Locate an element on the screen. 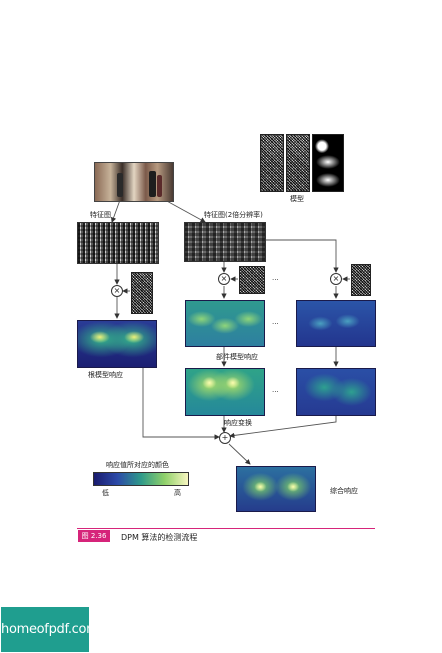 This screenshot has height=653, width=442. colorbar-title: 响应值所对应的颜色 is located at coordinates (137, 465).